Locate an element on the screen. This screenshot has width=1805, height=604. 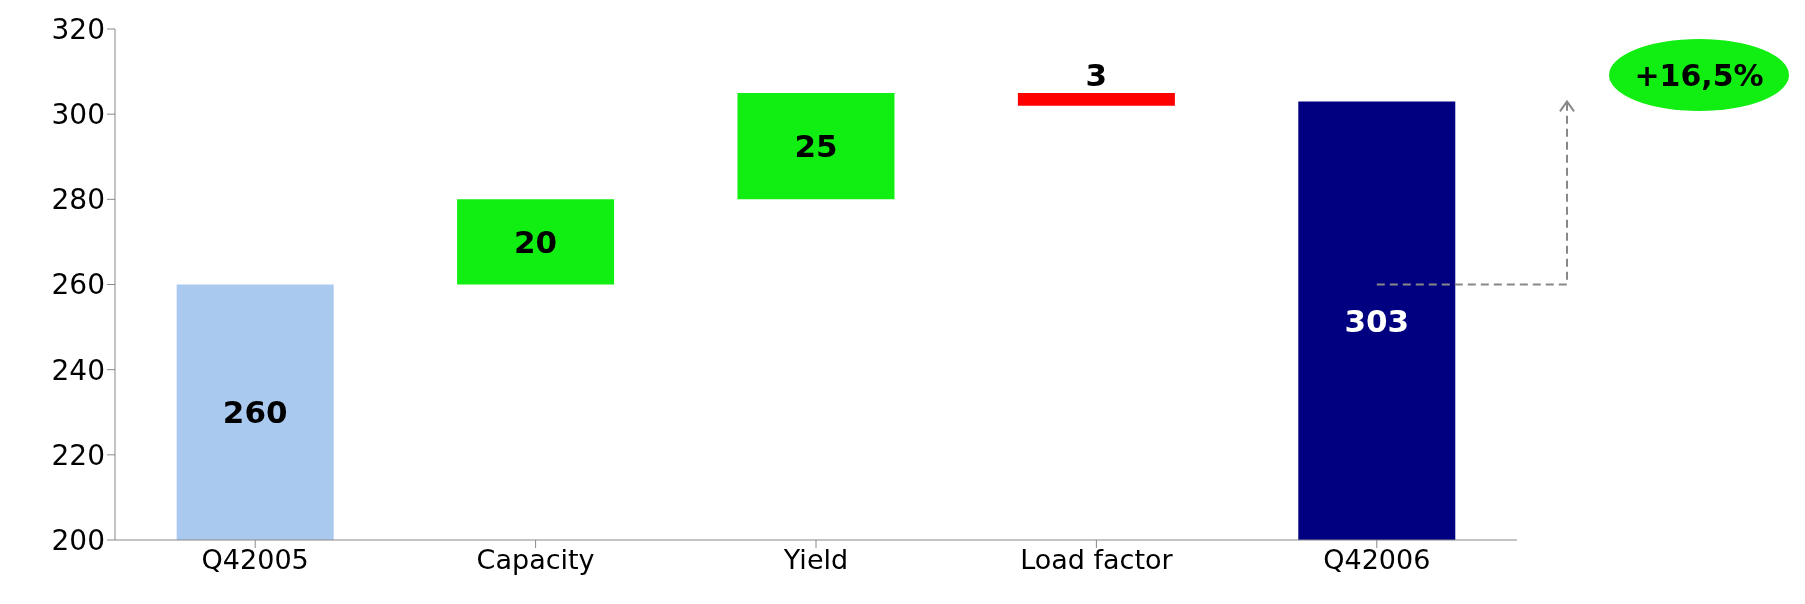
y-tick-label: 300 is located at coordinates (78, 115).